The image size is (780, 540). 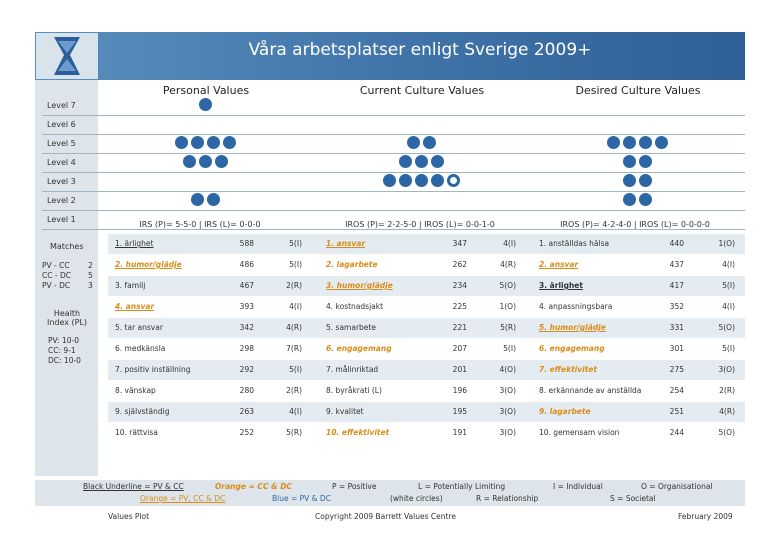 I want to click on level-label: Level 2, so click(x=61, y=200).